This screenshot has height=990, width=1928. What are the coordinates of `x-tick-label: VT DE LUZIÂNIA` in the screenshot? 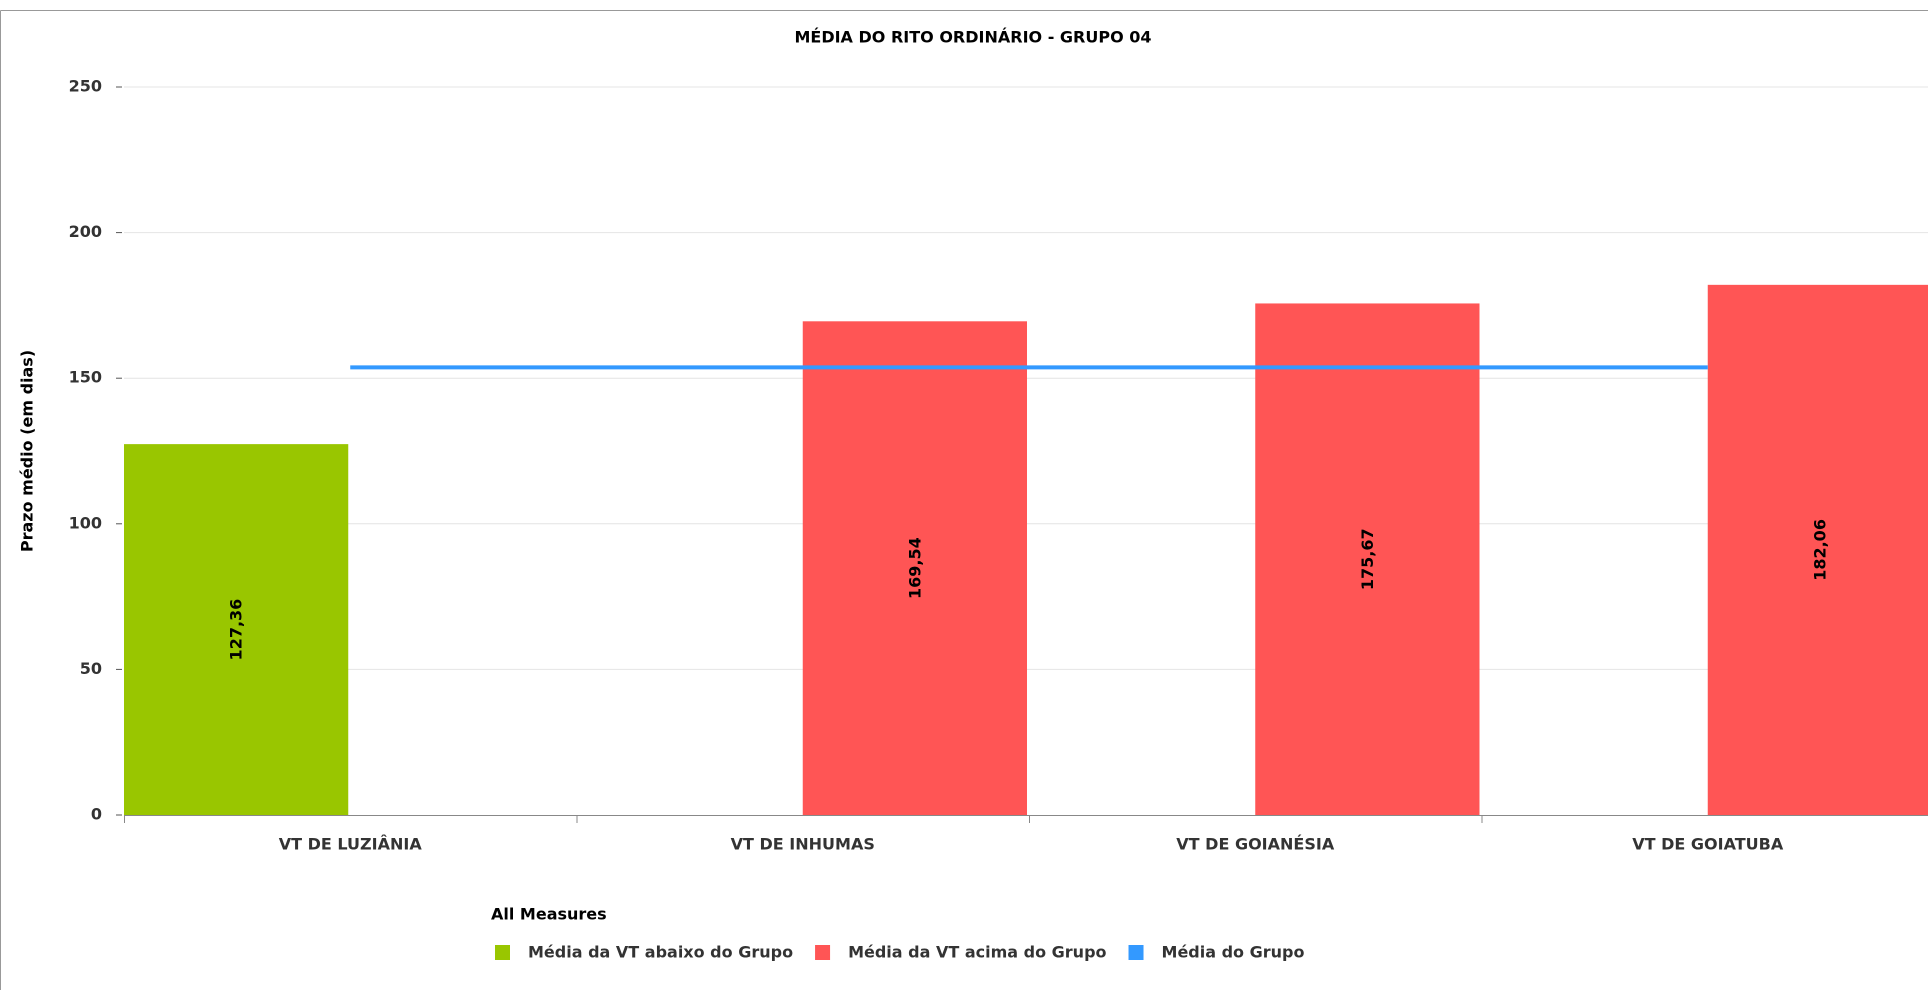 It's located at (351, 844).